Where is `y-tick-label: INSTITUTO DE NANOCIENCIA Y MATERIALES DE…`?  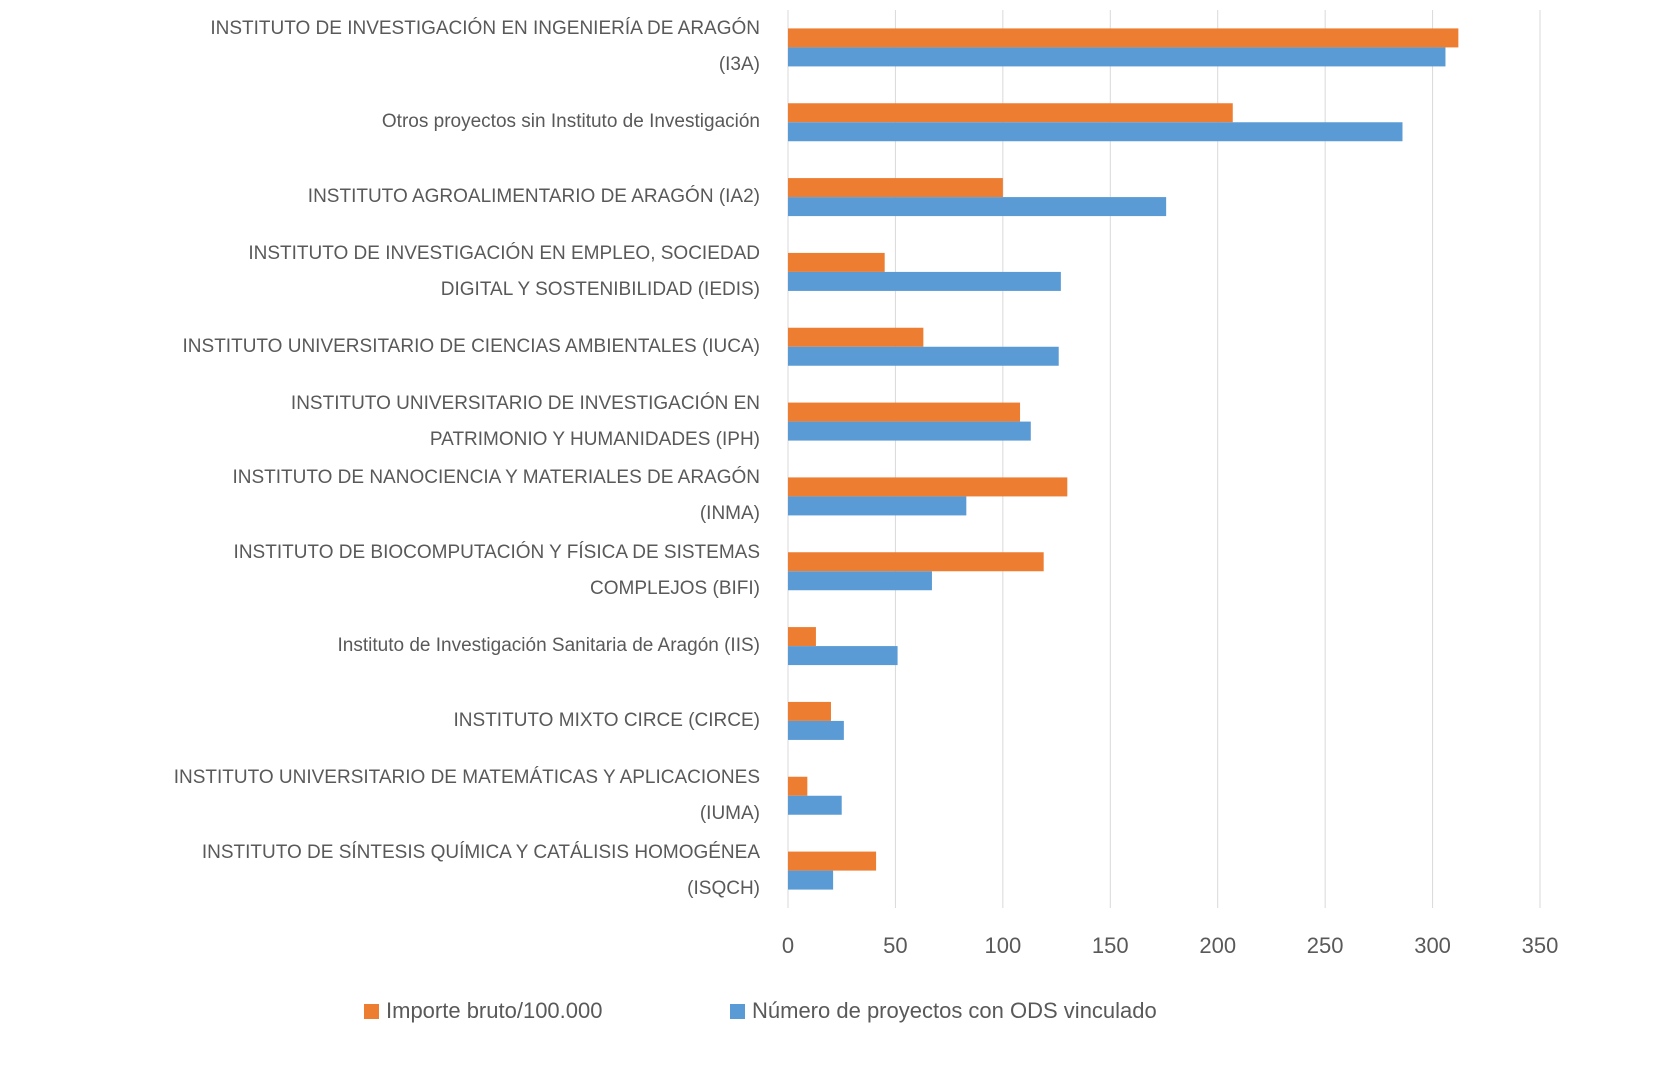 y-tick-label: INSTITUTO DE NANOCIENCIA Y MATERIALES DE… is located at coordinates (496, 496).